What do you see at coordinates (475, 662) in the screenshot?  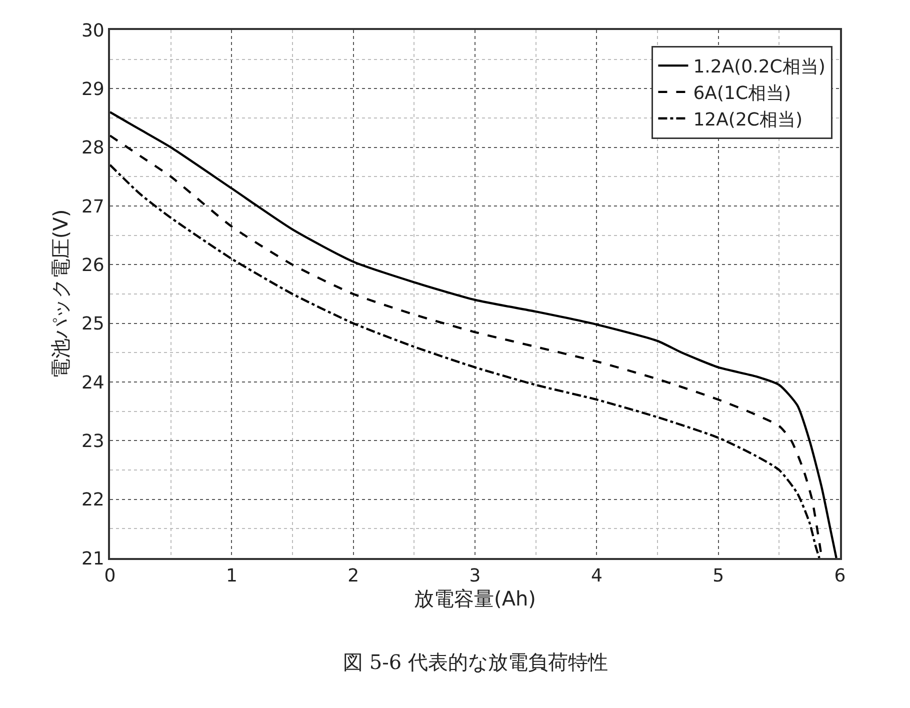 I see `caption: 図 5-6 代表的な放電負荷特性` at bounding box center [475, 662].